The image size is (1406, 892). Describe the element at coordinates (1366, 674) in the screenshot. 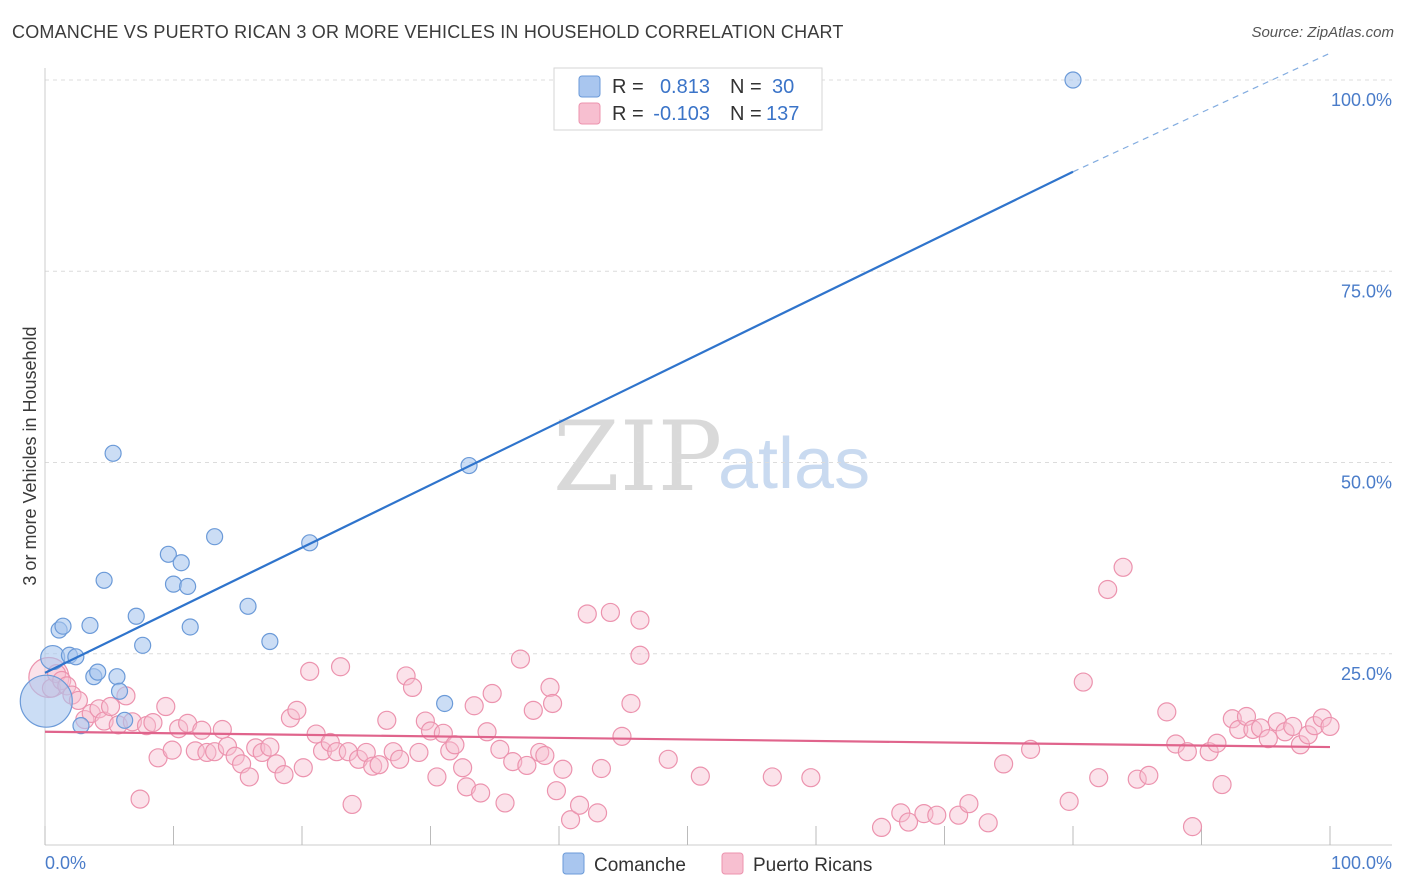

I see `y-tick-label: 25.0%` at that location.